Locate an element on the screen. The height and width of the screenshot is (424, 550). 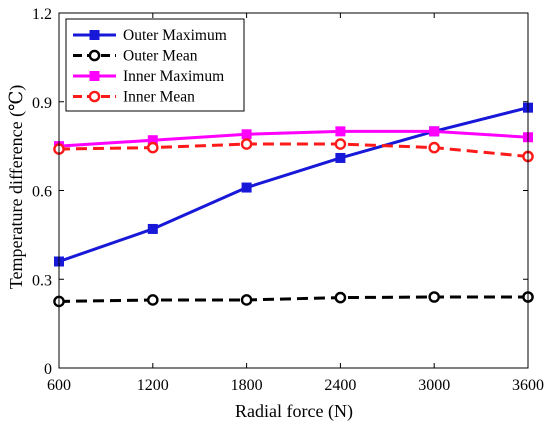
legend-label: Outer Maximum is located at coordinates (175, 35).